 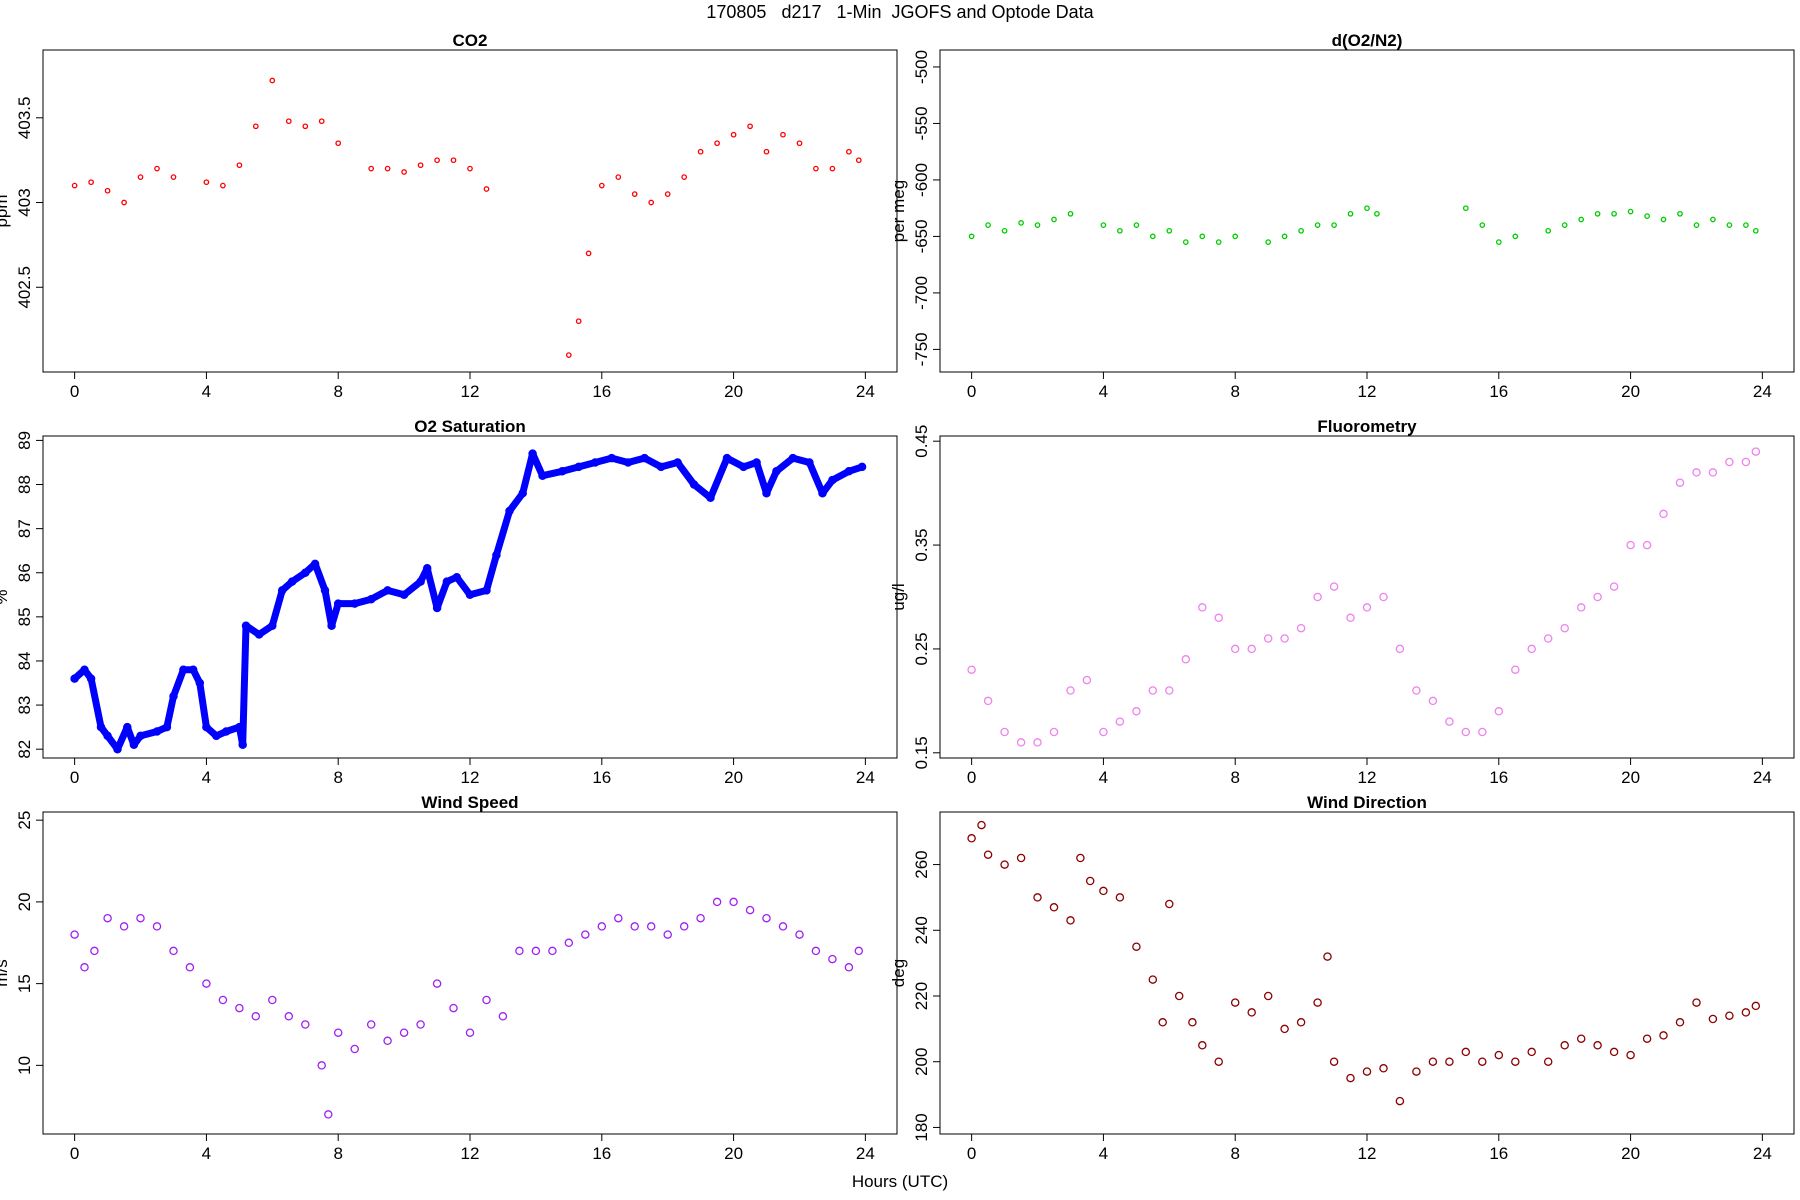 I want to click on y-axis-label: deg, so click(x=898, y=973).